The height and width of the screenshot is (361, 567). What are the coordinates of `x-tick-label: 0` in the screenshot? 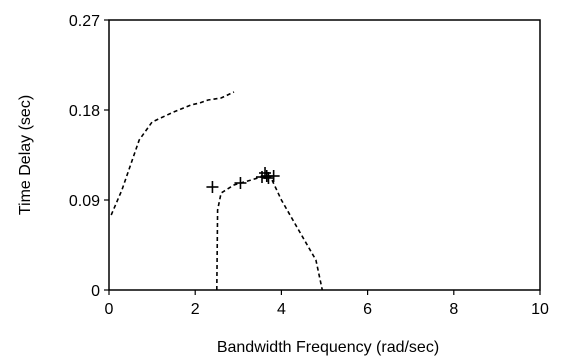 It's located at (109, 309).